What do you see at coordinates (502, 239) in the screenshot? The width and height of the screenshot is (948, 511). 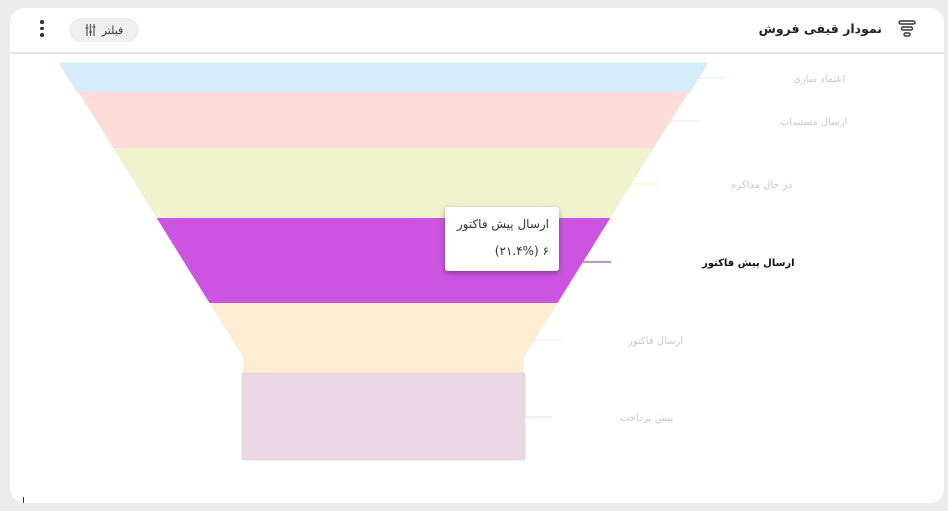 I see `chart-tooltip: ارسال پیش فاکتور ۶ (۲۱.۴%)` at bounding box center [502, 239].